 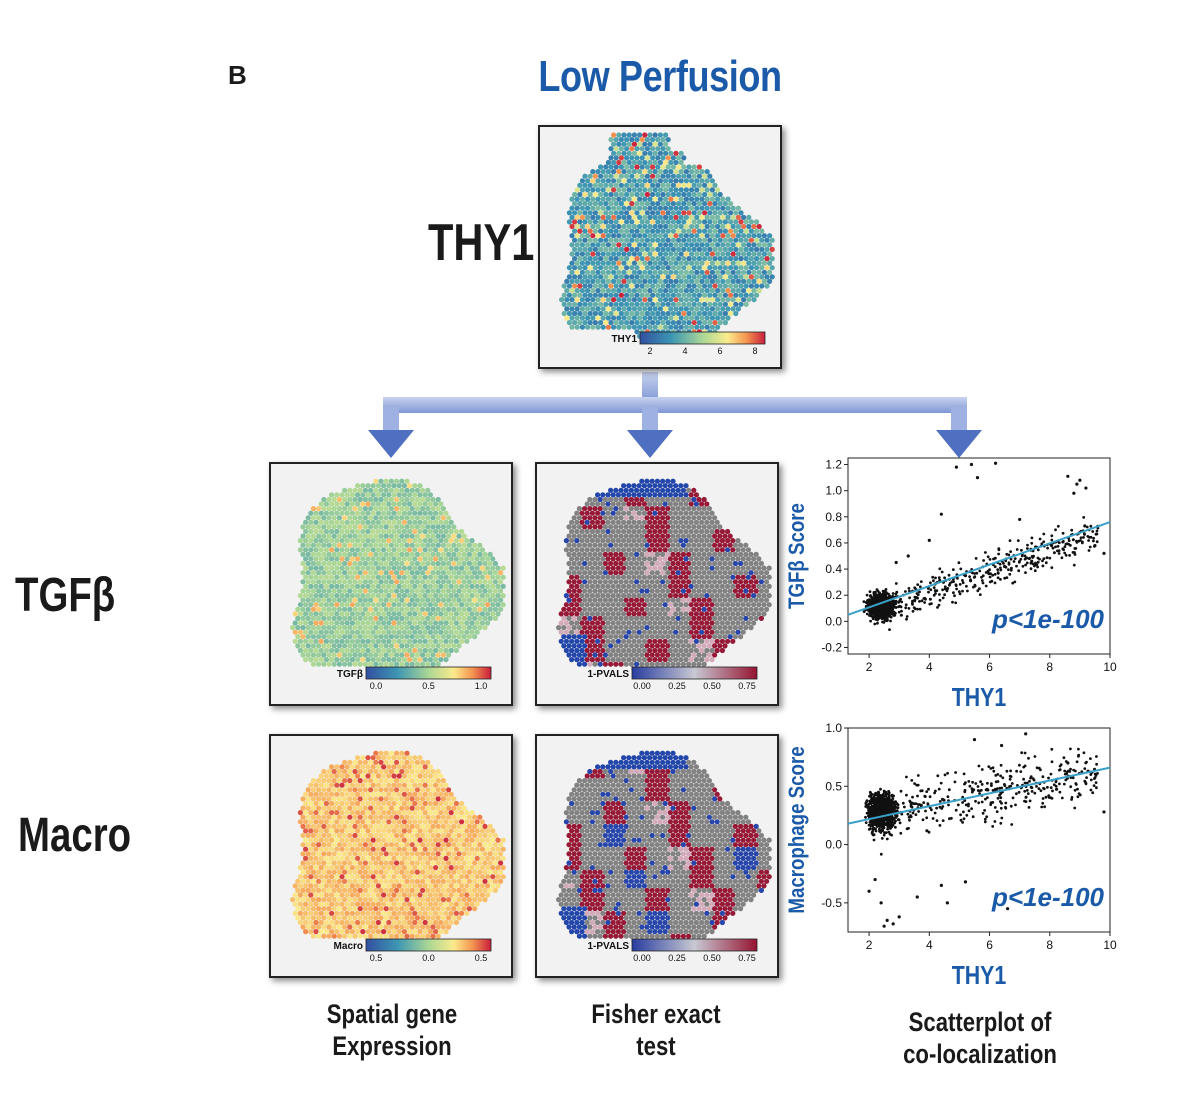 What do you see at coordinates (980, 1022) in the screenshot?
I see `caption-line: Scatterplot of` at bounding box center [980, 1022].